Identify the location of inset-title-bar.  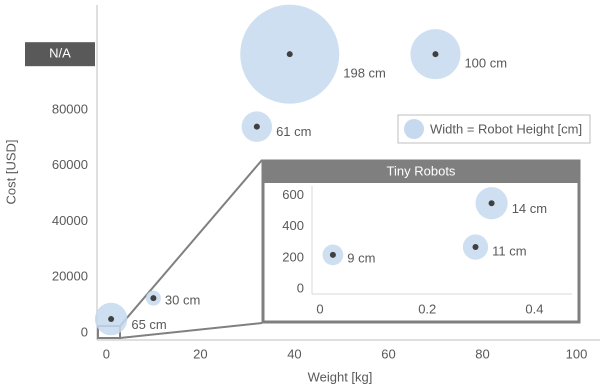
(421, 172).